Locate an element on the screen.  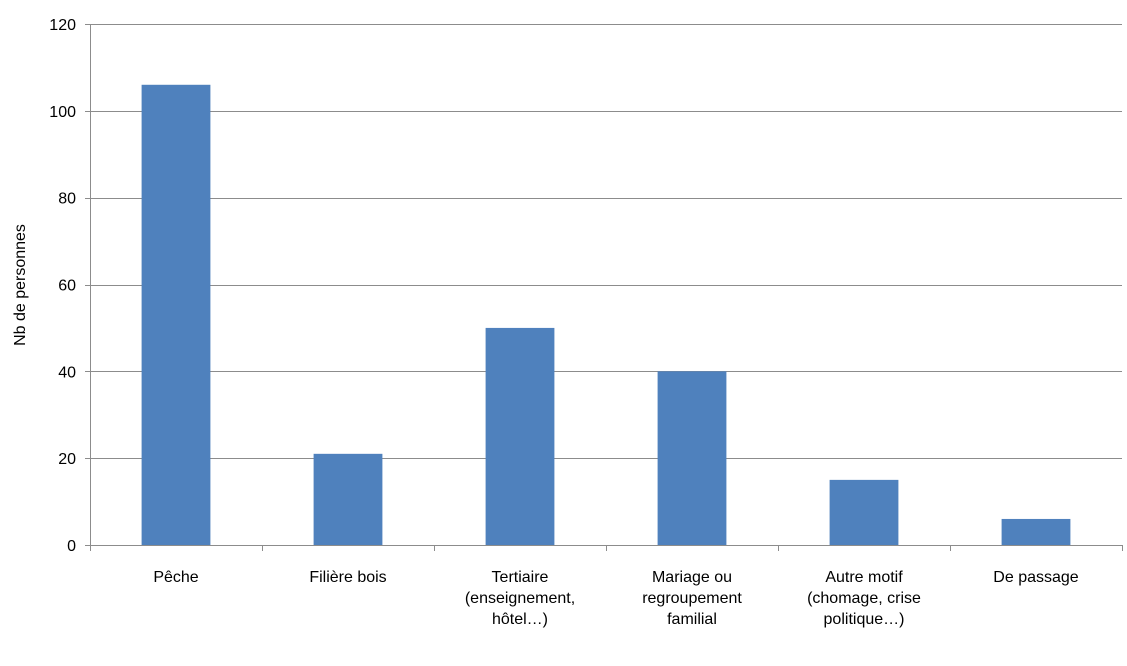
y-tick-label: 100 is located at coordinates (62, 112).